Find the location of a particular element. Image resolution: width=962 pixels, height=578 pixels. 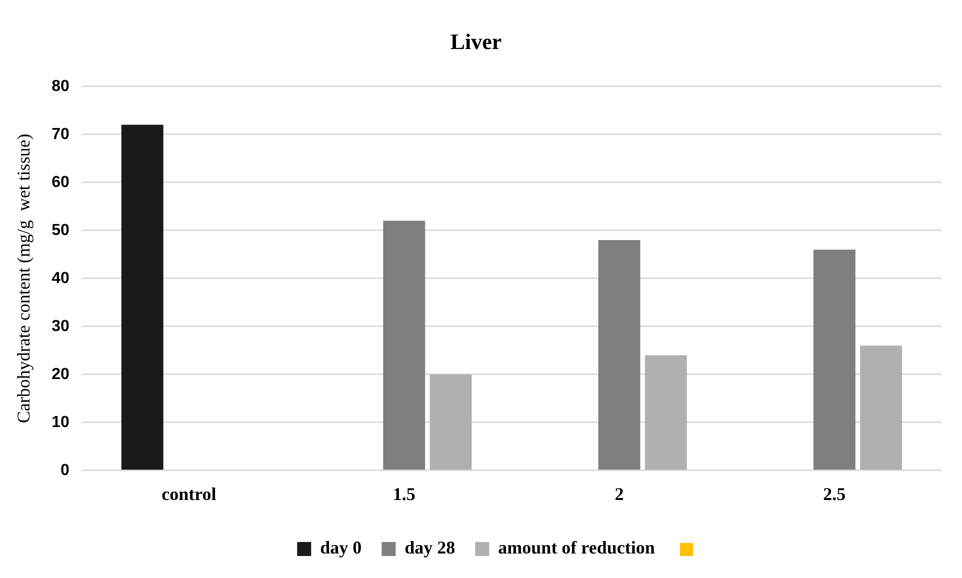

legend-label: amount of reduction is located at coordinates (576, 548).